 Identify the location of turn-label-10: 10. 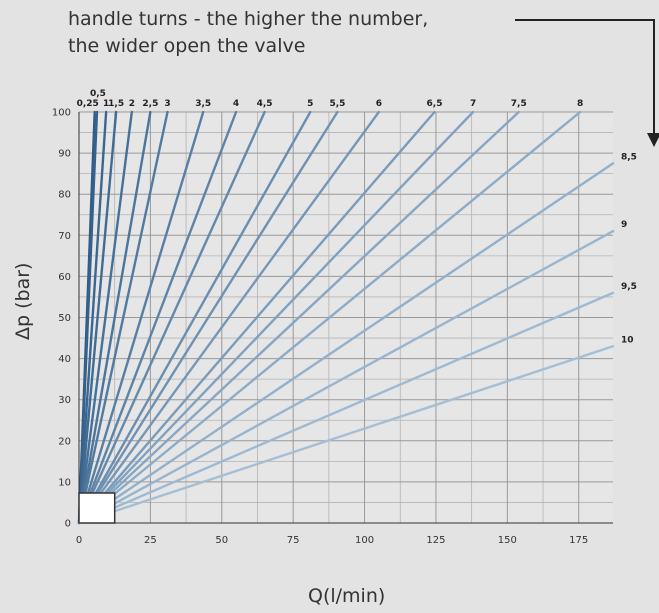
(627, 340).